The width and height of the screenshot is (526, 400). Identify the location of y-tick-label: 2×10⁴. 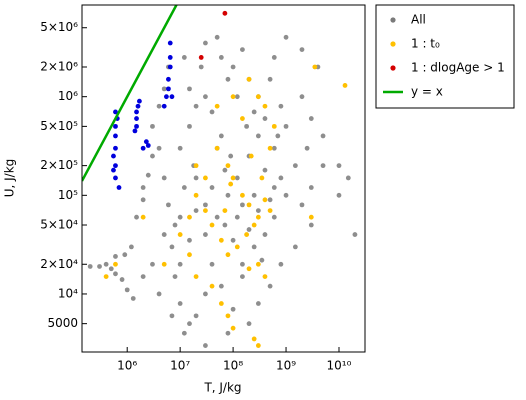
(59, 264).